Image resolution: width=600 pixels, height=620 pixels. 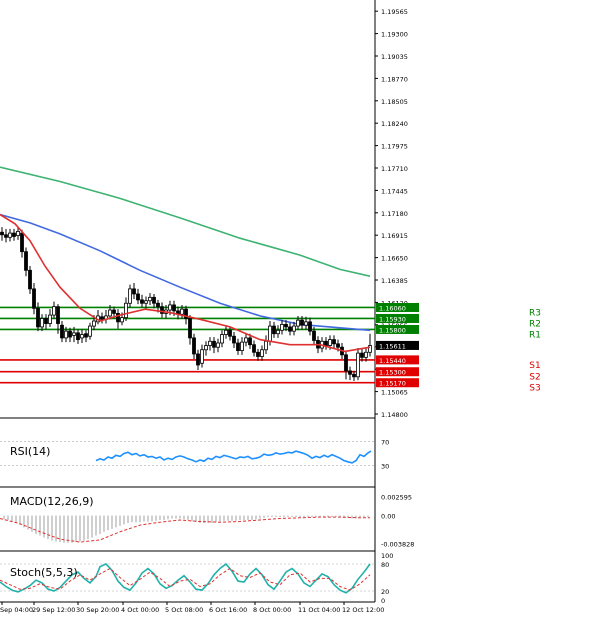 I want to click on price-tick-label: 1.19565, so click(x=394, y=12).